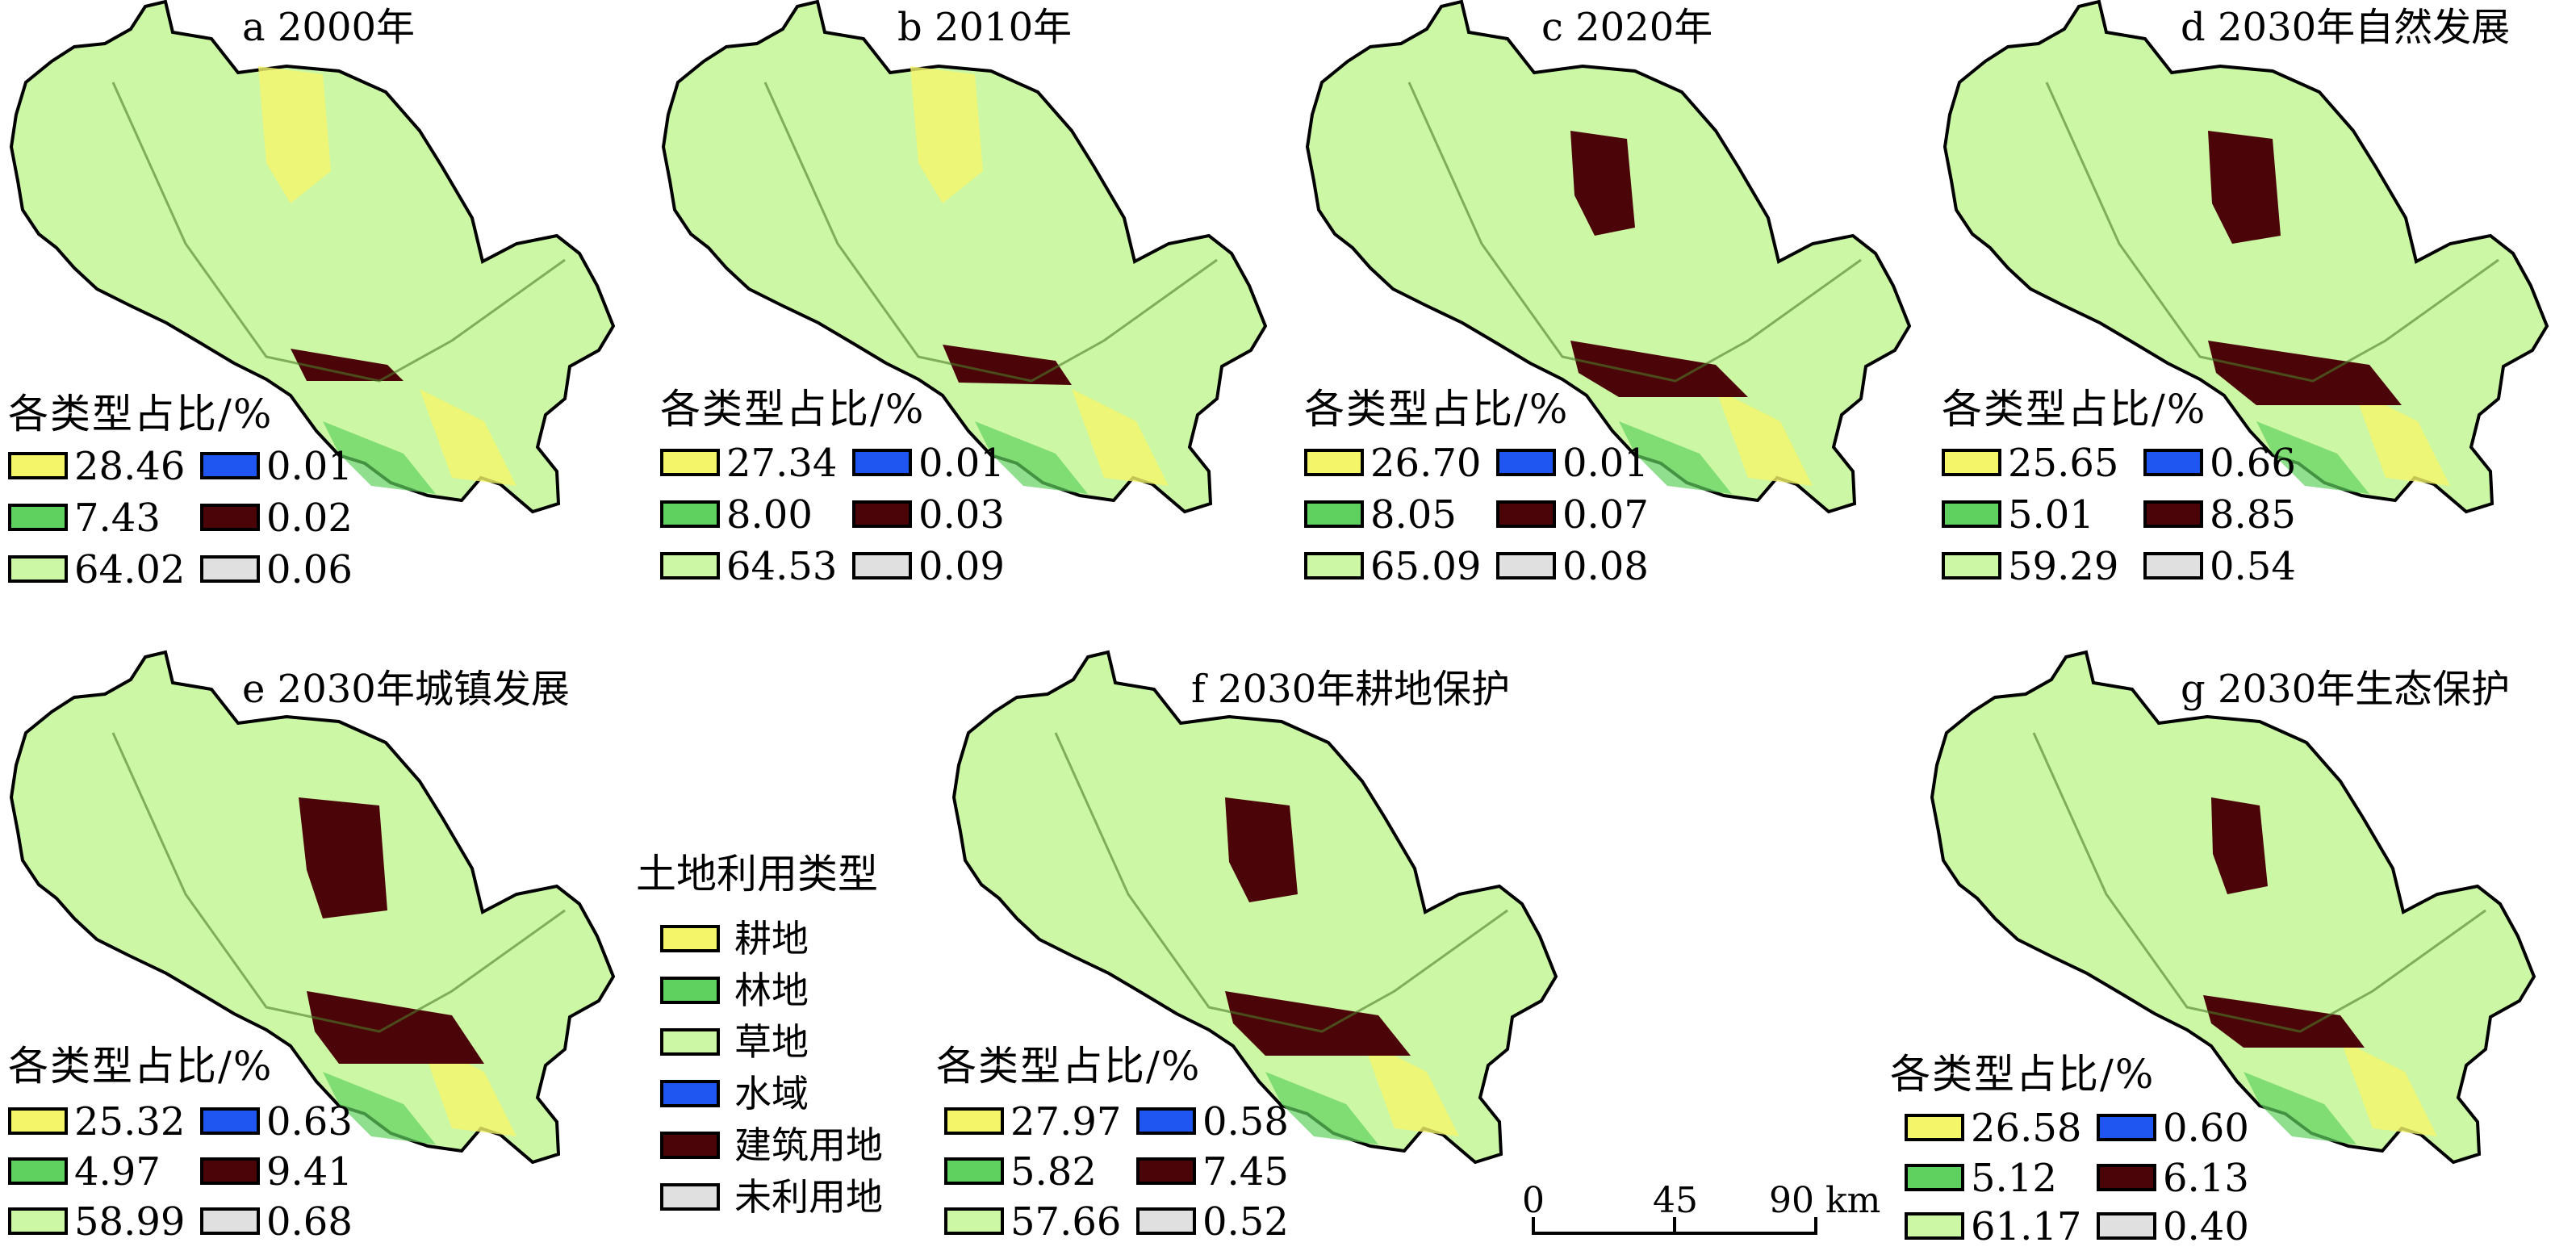 The height and width of the screenshot is (1251, 2576). Describe the element at coordinates (2206, 1128) in the screenshot. I see `value-water: 0.60` at that location.